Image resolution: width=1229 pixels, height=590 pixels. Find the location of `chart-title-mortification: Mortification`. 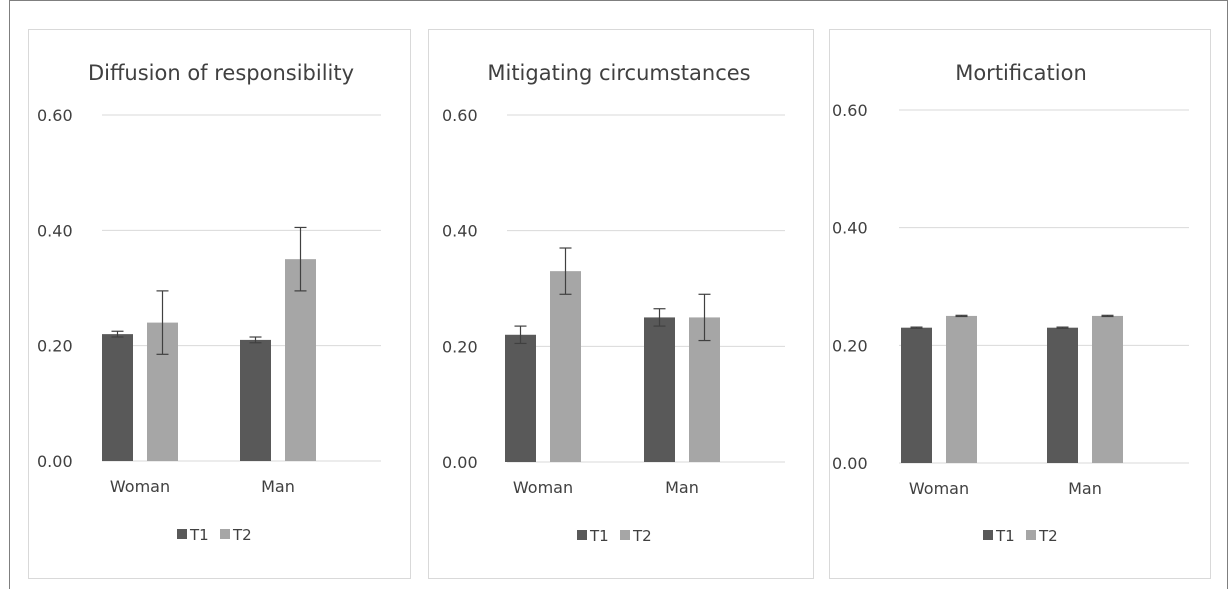

chart-title-mortification: Mortification is located at coordinates (1021, 73).